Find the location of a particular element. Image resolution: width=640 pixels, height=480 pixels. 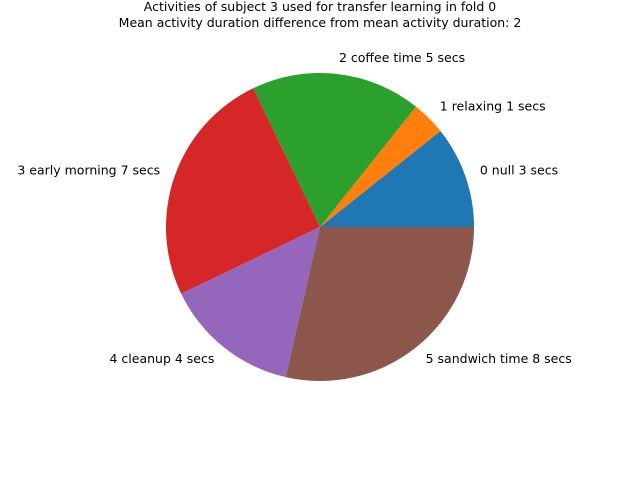

pie-label-1: 1 relaxing 1 secs is located at coordinates (493, 106).